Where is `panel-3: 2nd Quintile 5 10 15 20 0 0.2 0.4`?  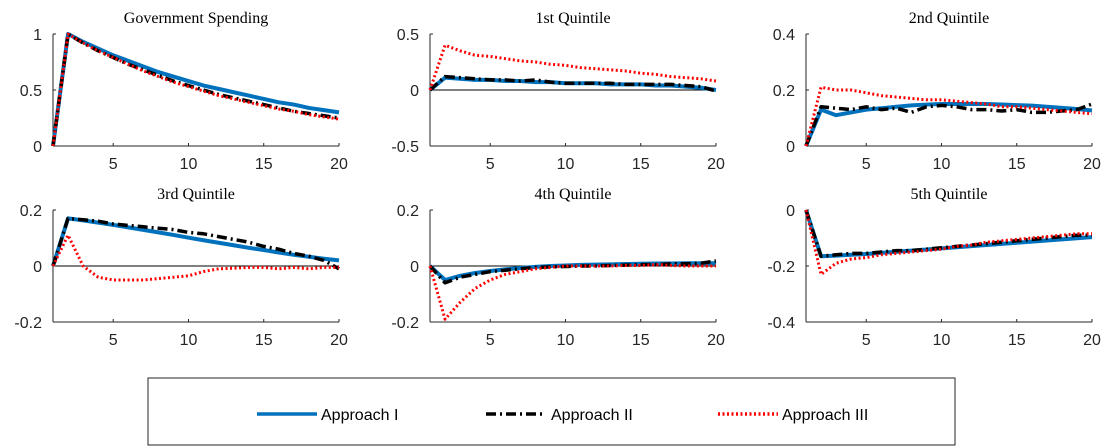
panel-3: 2nd Quintile 5 10 15 20 0 0.2 0.4 is located at coordinates (937, 91).